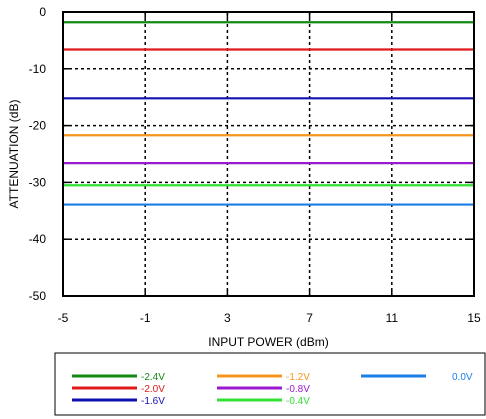 The height and width of the screenshot is (419, 486). Describe the element at coordinates (462, 377) in the screenshot. I see `legend-label: 0.0V` at that location.